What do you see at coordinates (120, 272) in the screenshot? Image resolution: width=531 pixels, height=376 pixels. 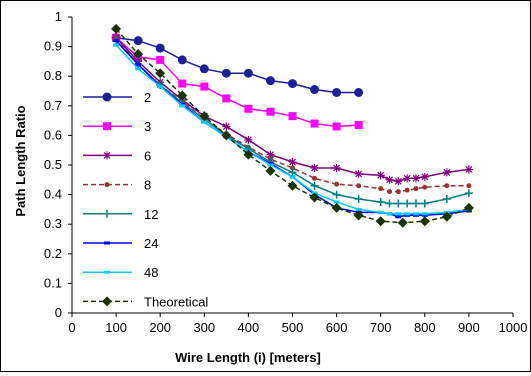 I see `legend-entry: 48` at bounding box center [120, 272].